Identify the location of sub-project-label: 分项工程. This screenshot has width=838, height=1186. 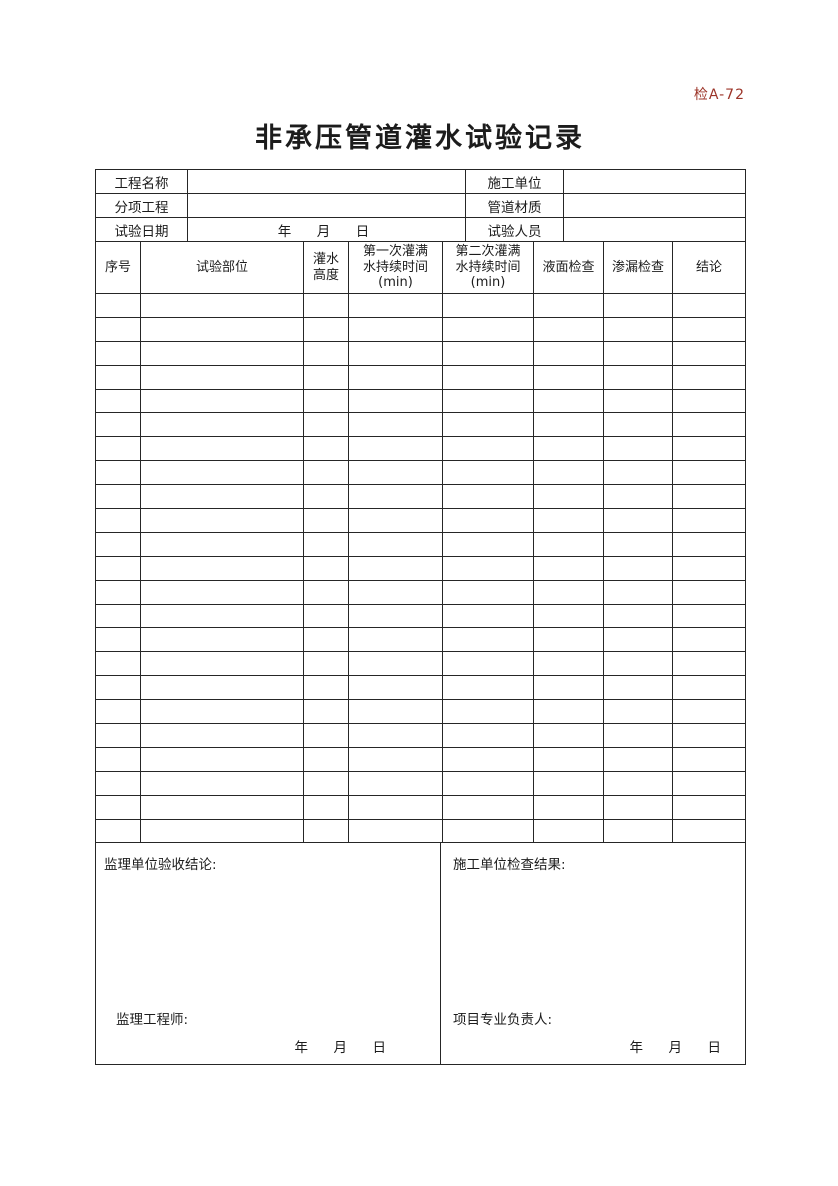
(141, 205).